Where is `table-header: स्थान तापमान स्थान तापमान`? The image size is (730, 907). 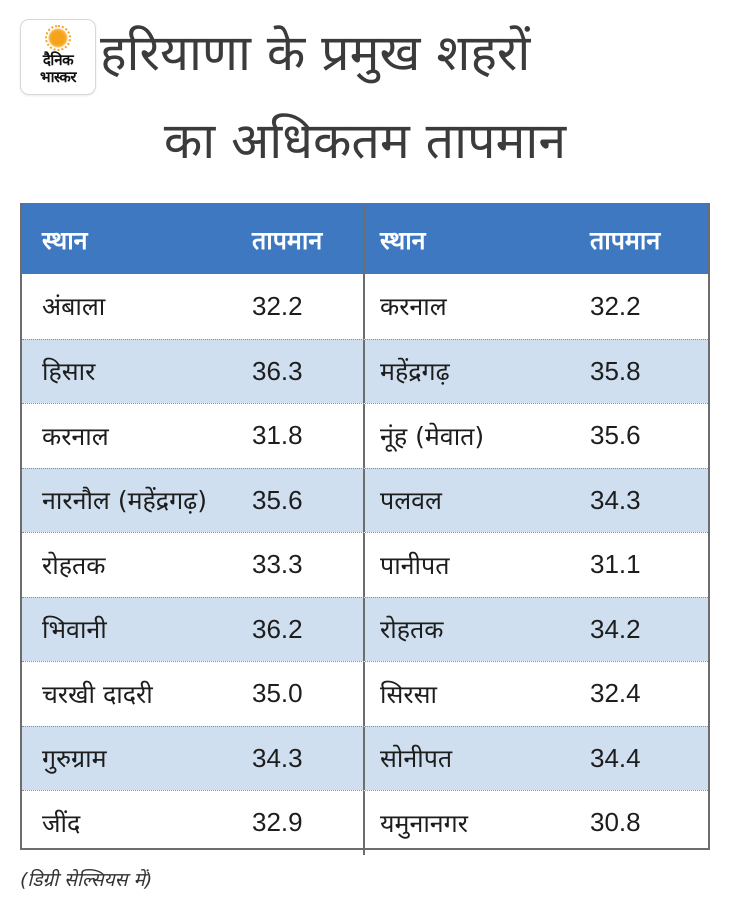 table-header: स्थान तापमान स्थान तापमान is located at coordinates (365, 238).